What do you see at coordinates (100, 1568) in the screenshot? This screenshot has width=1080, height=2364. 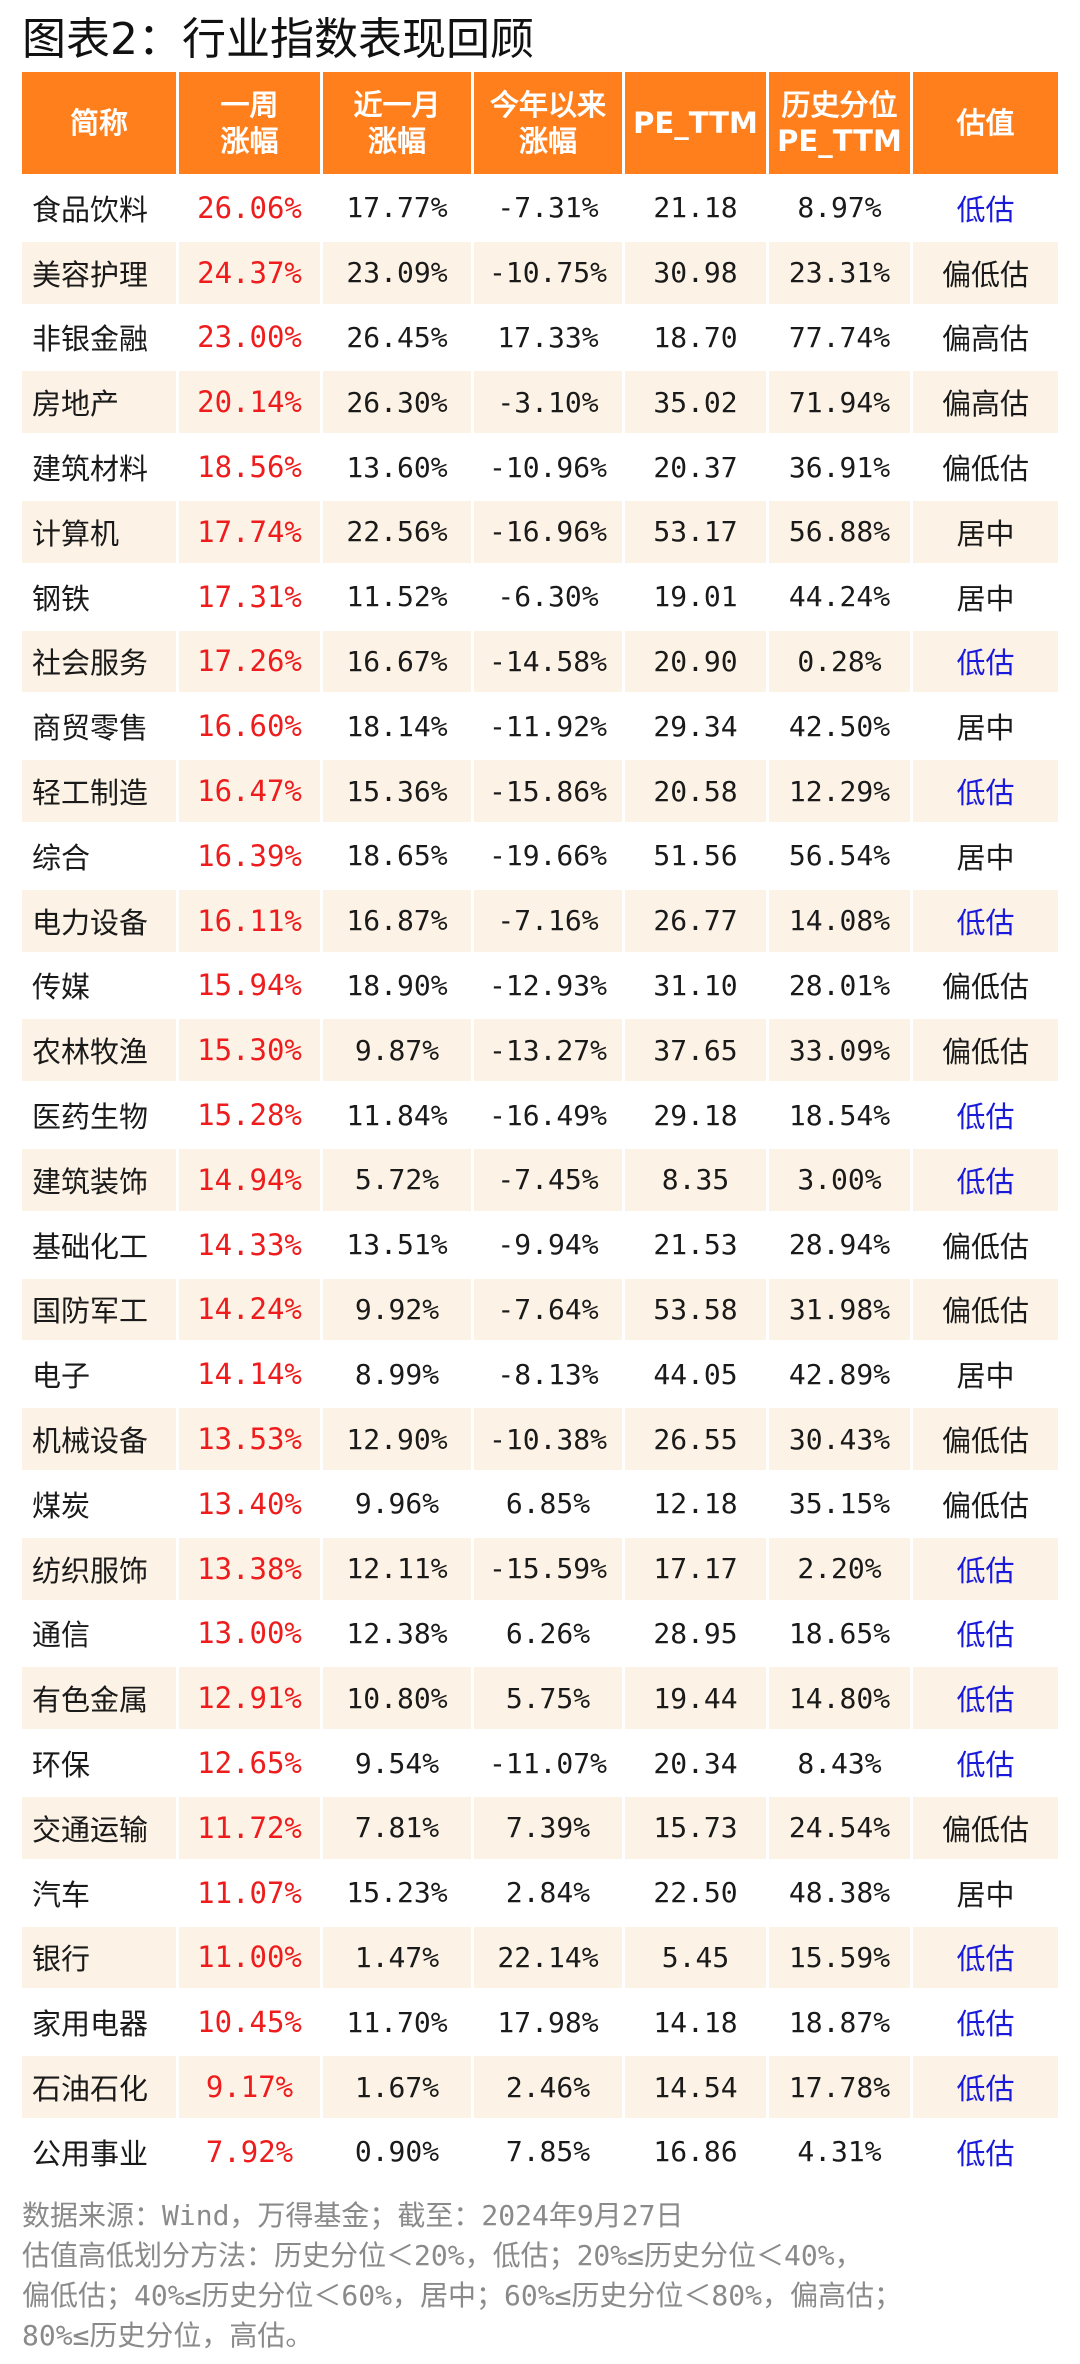 I see `cell-name: 纺织服饰` at bounding box center [100, 1568].